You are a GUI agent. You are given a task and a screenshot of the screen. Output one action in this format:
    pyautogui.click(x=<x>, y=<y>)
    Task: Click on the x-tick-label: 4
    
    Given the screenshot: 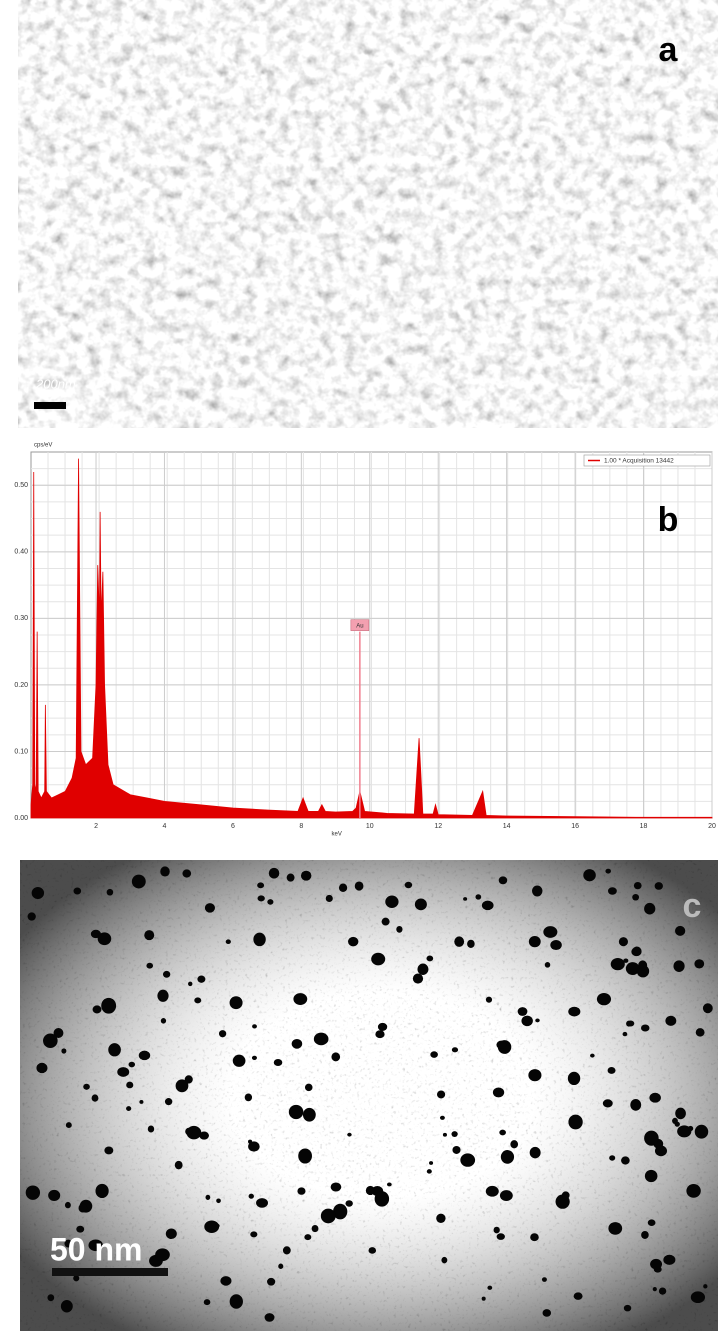 What is the action you would take?
    pyautogui.click(x=165, y=826)
    